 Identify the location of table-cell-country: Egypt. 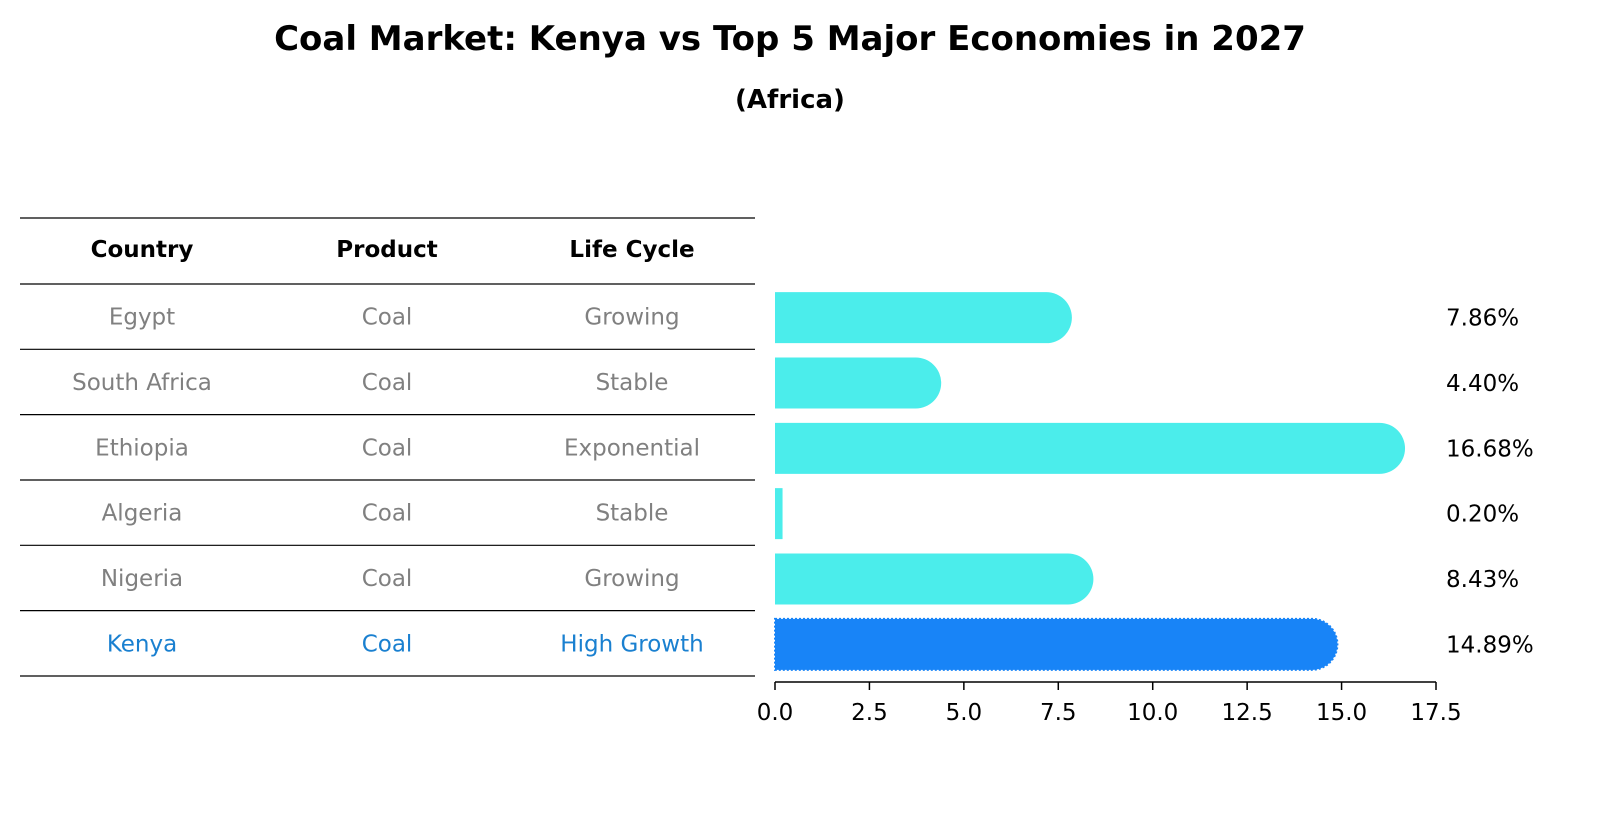
(142, 318).